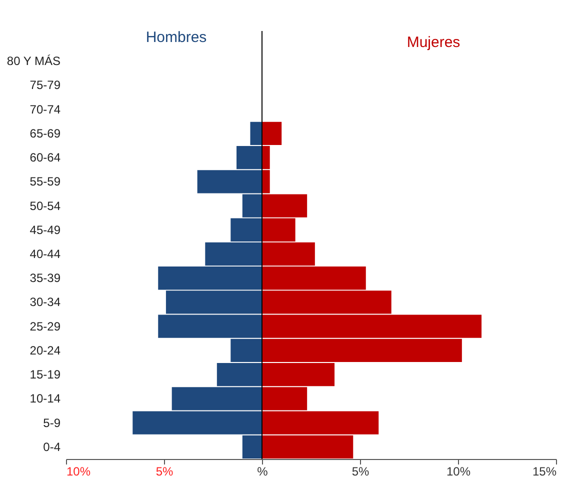 The height and width of the screenshot is (487, 585). What do you see at coordinates (45, 278) in the screenshot?
I see `y-tick-label: 35-39` at bounding box center [45, 278].